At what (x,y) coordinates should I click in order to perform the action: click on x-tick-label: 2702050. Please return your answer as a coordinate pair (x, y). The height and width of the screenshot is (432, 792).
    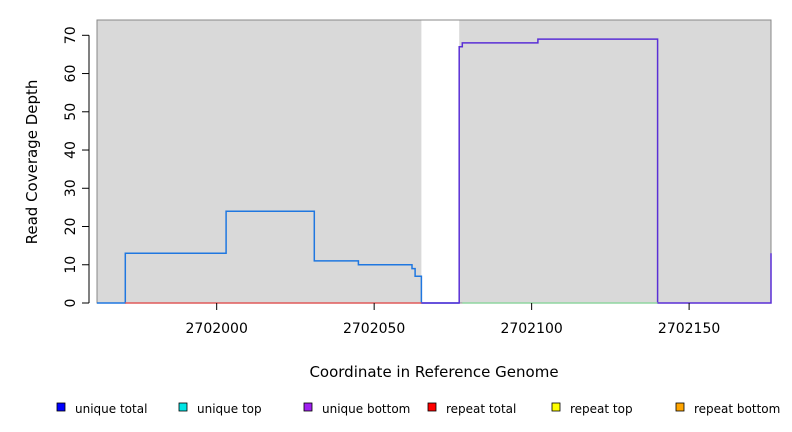
    Looking at the image, I should click on (374, 329).